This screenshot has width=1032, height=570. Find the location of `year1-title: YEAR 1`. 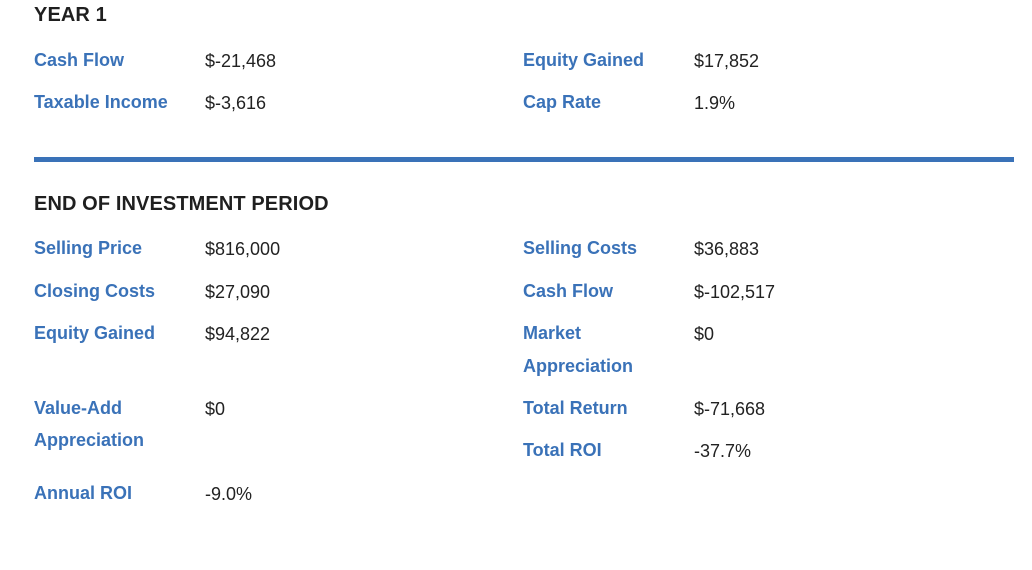

year1-title: YEAR 1 is located at coordinates (70, 15).